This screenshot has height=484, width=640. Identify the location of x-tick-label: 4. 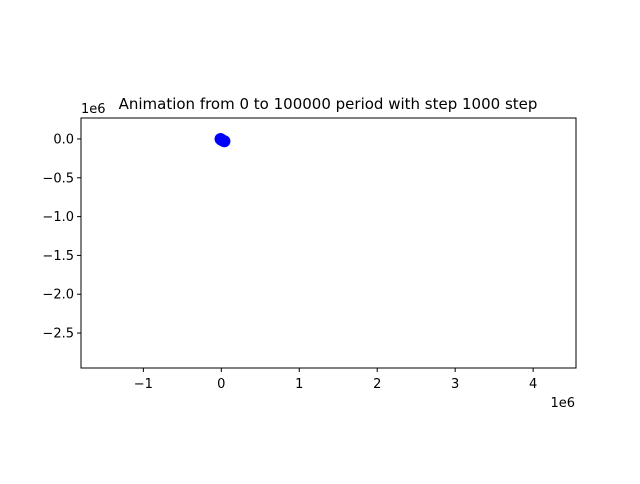
(533, 384).